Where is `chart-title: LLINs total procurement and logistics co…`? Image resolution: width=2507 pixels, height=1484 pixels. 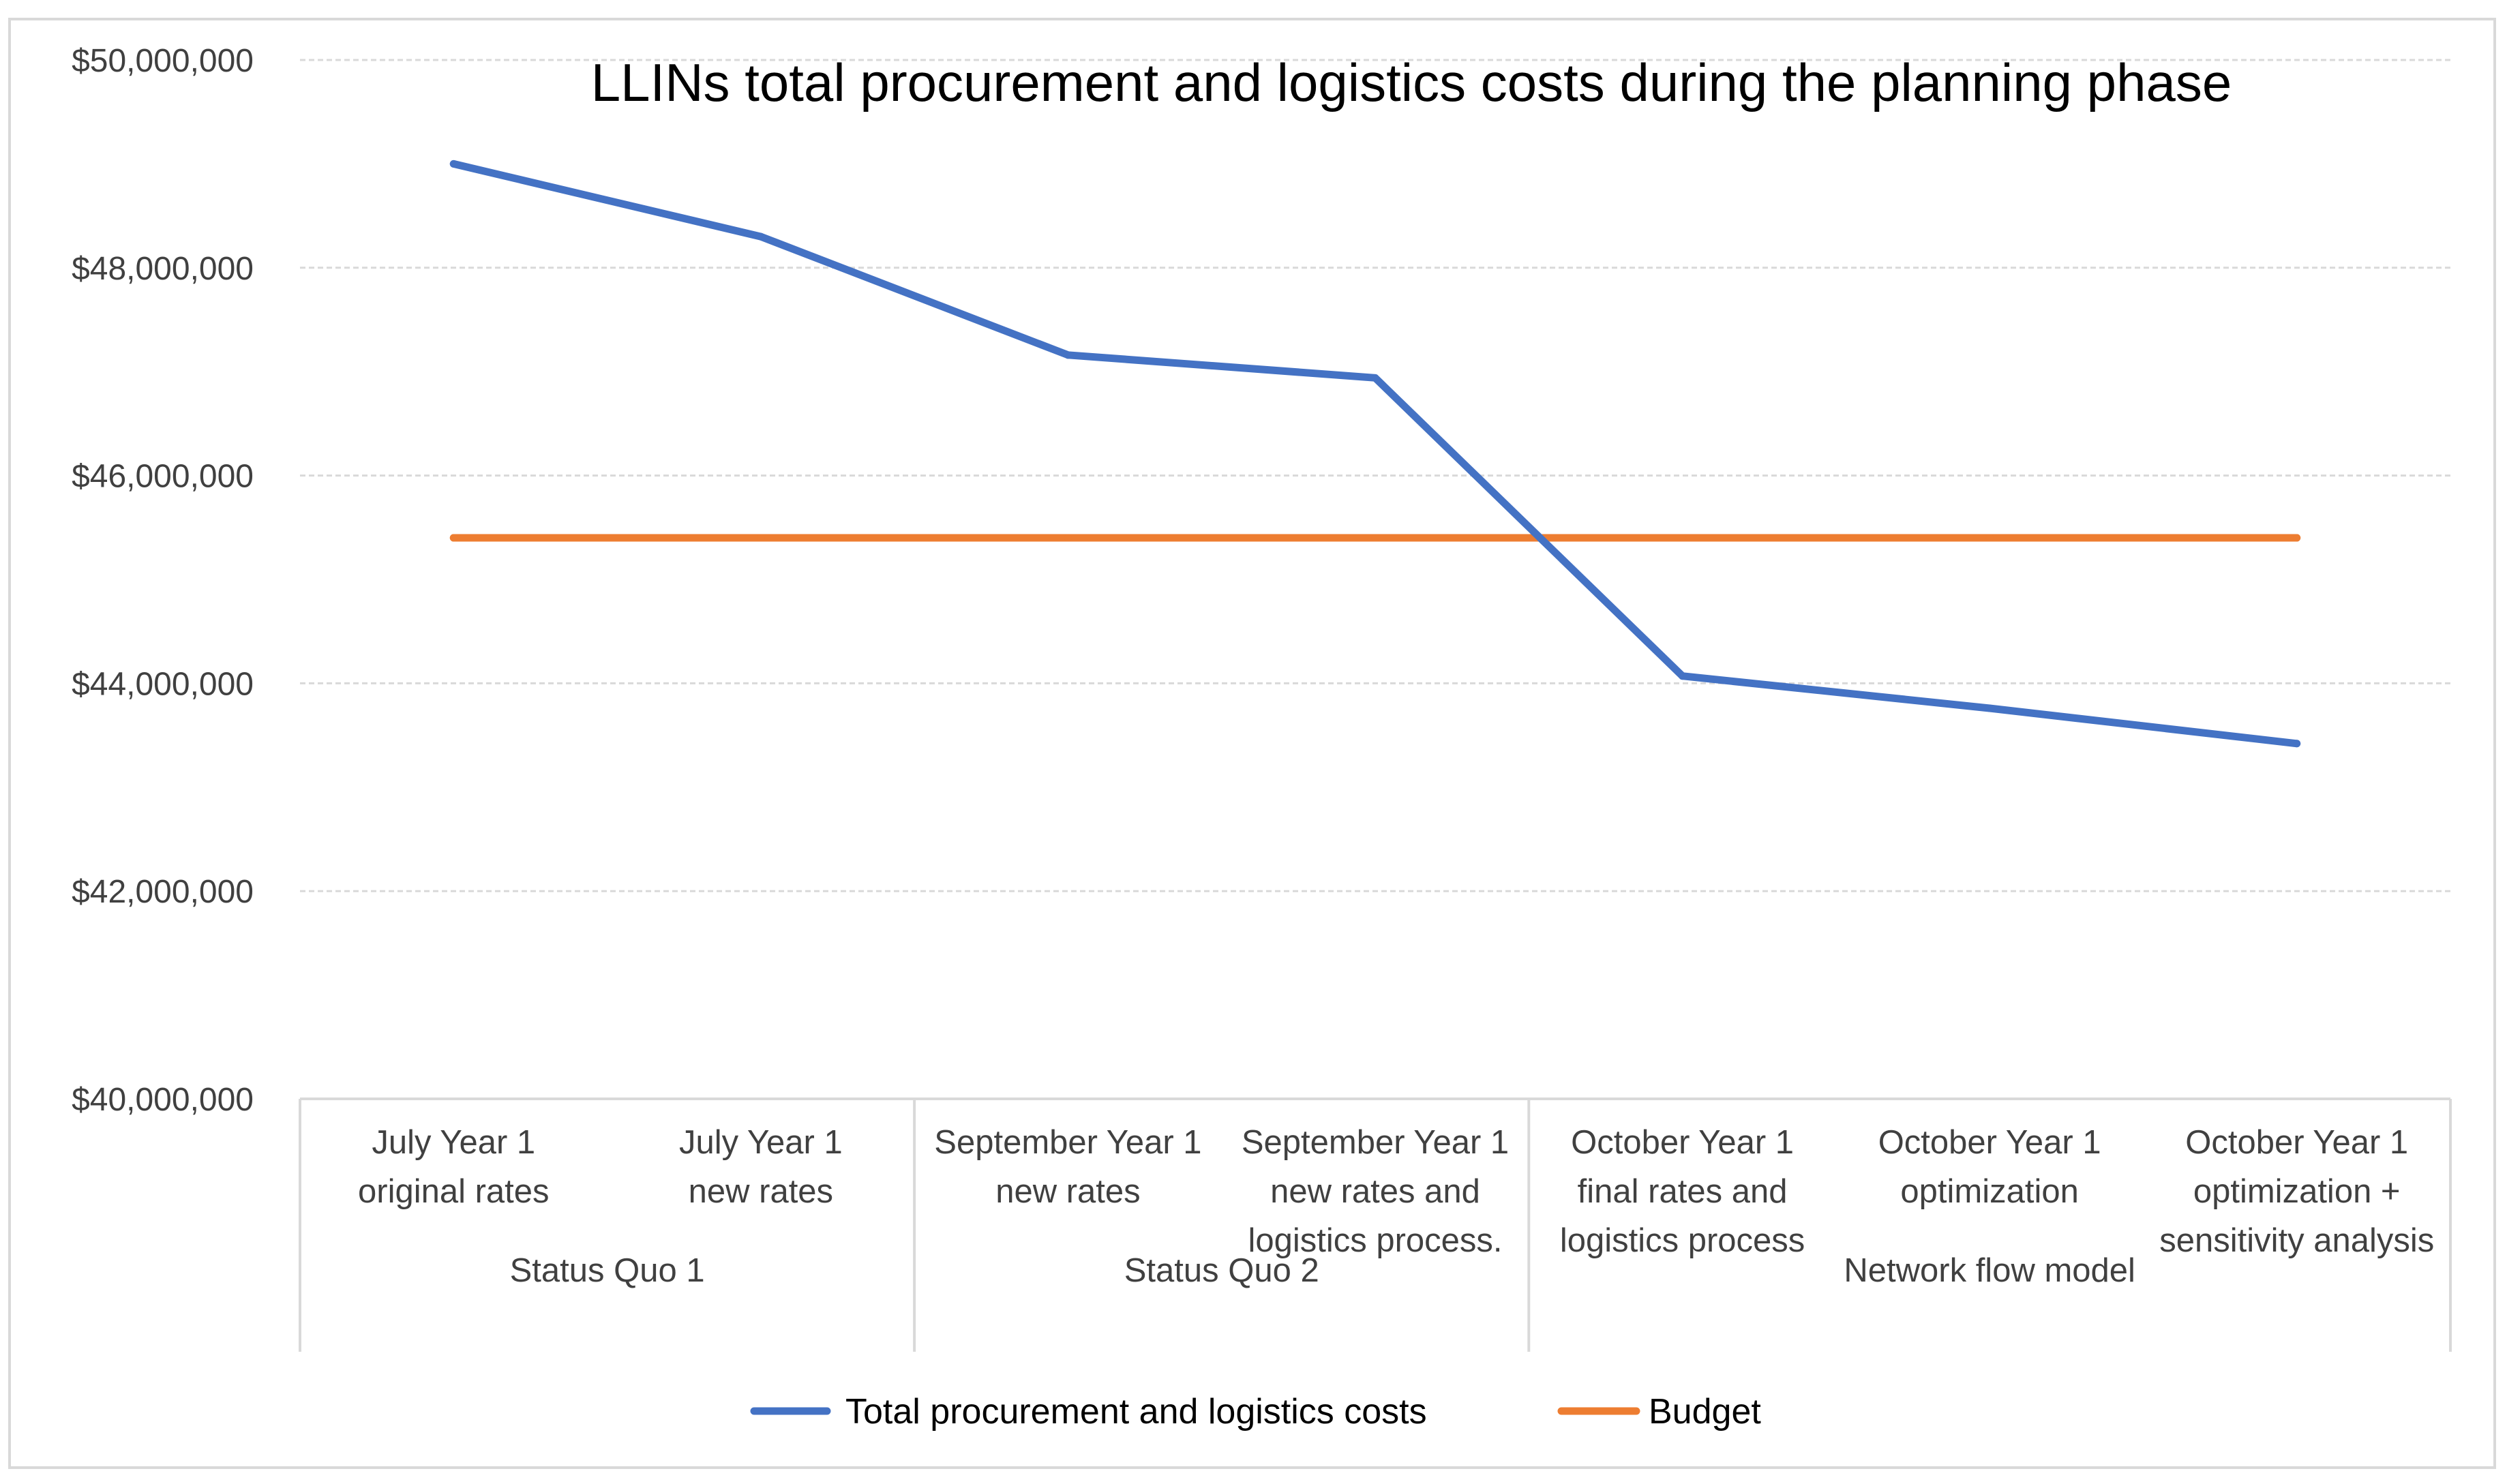 chart-title: LLINs total procurement and logistics co… is located at coordinates (1411, 82).